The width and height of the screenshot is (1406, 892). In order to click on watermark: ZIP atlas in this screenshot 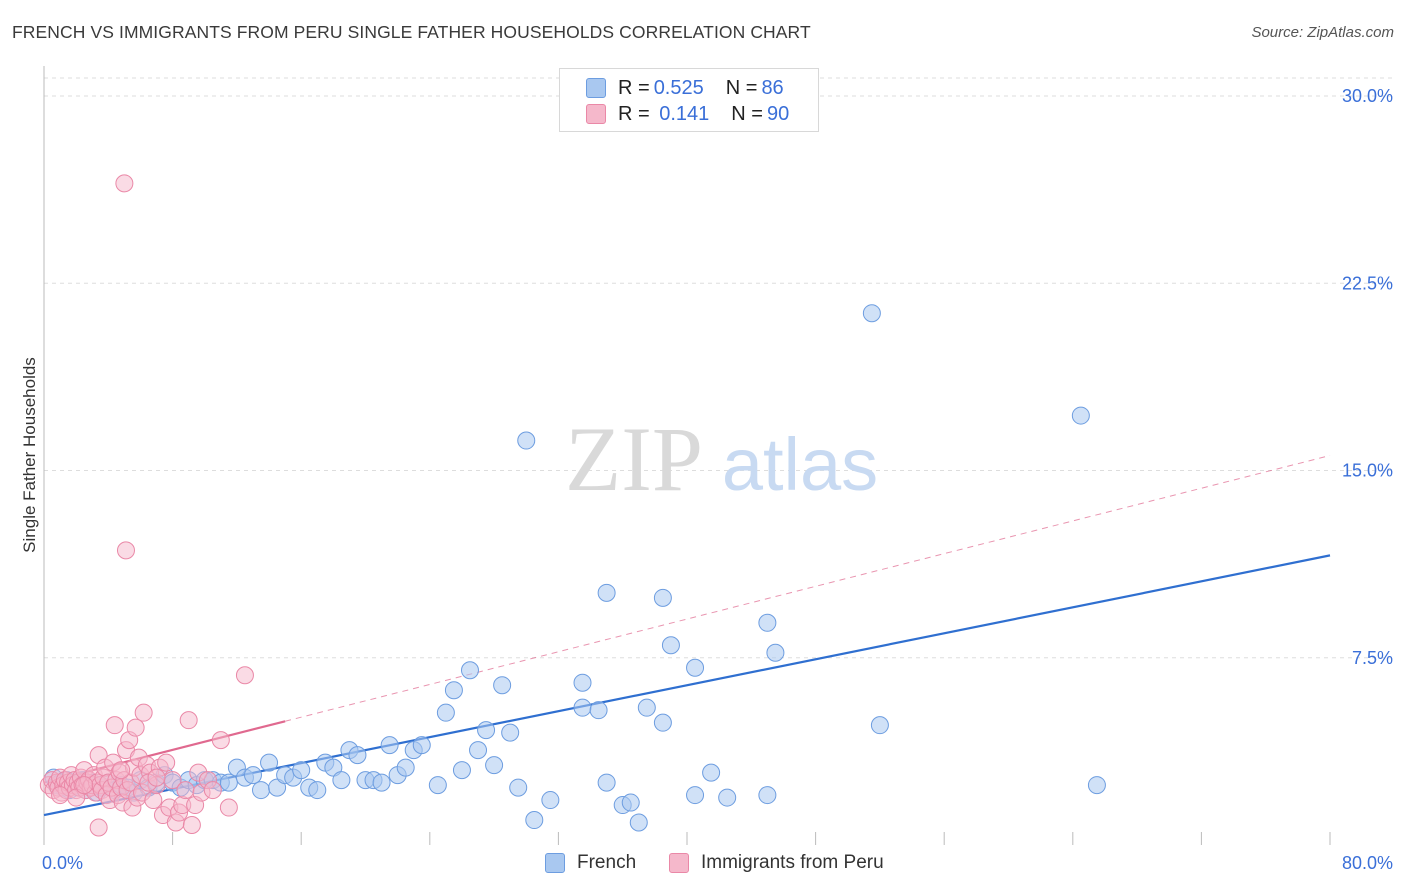, I will do `click(721, 459)`.